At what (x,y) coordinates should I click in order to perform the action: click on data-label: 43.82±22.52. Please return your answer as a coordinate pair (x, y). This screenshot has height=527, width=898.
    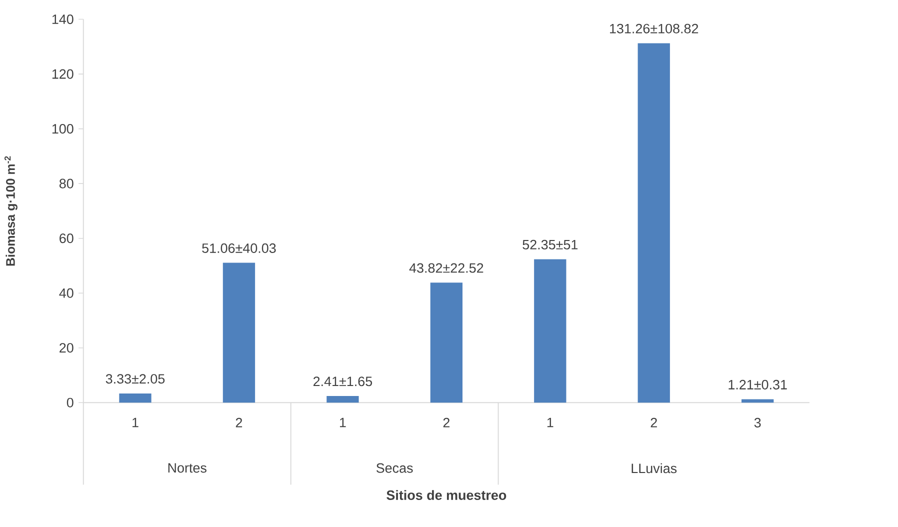
    Looking at the image, I should click on (446, 268).